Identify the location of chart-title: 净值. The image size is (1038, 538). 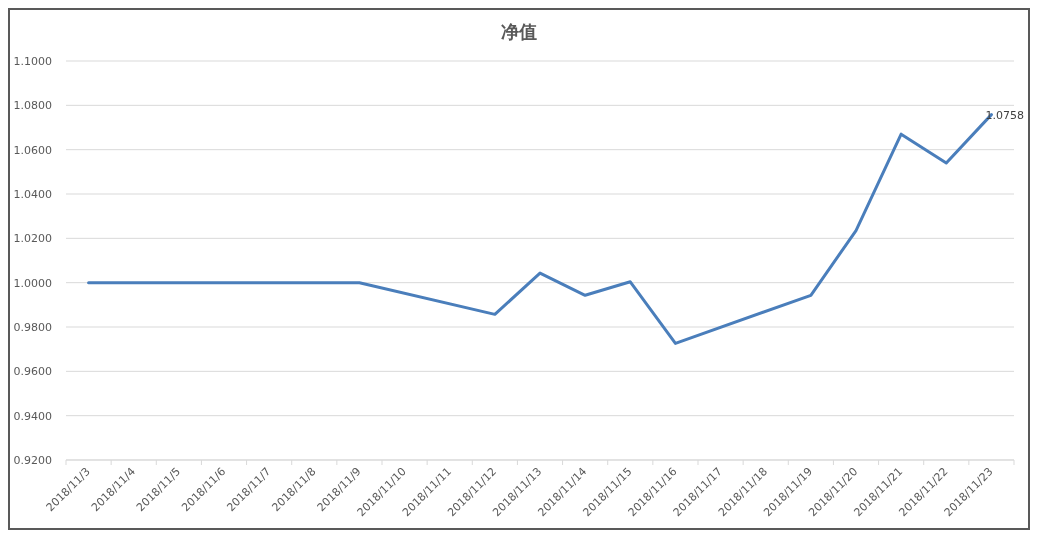
(519, 31).